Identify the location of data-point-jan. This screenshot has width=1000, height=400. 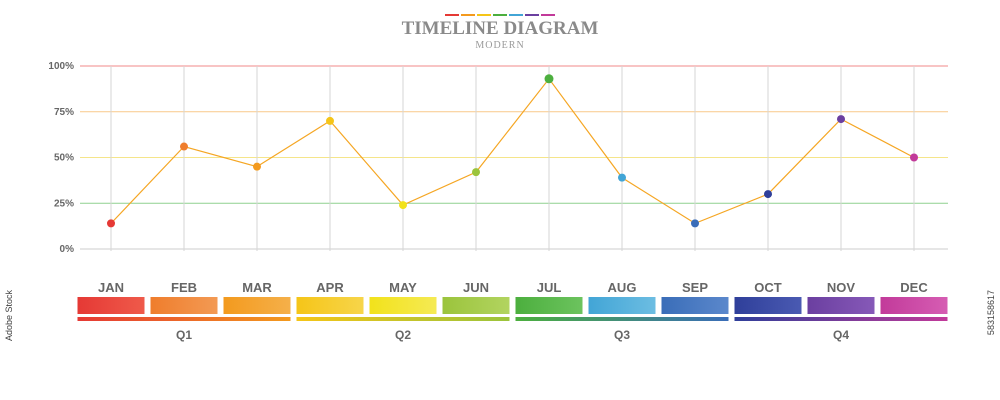
(111, 223).